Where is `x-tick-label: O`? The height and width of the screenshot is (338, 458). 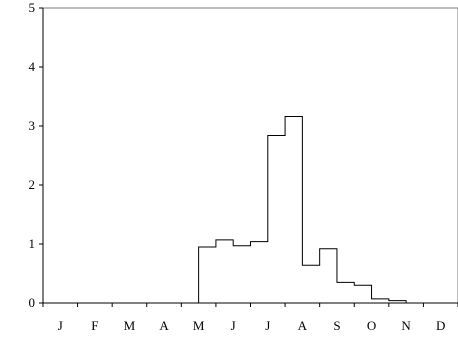 x-tick-label: O is located at coordinates (371, 325).